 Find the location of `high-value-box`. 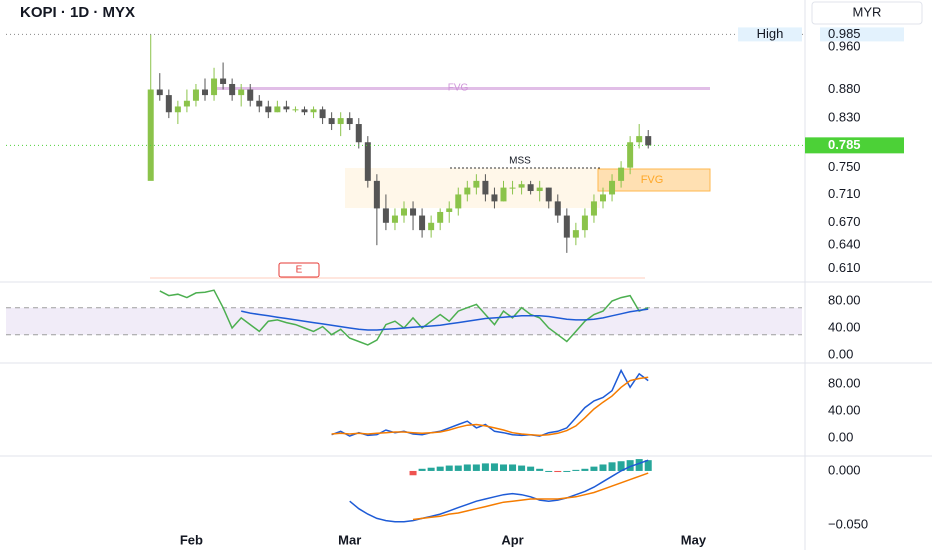

high-value-box is located at coordinates (862, 34).